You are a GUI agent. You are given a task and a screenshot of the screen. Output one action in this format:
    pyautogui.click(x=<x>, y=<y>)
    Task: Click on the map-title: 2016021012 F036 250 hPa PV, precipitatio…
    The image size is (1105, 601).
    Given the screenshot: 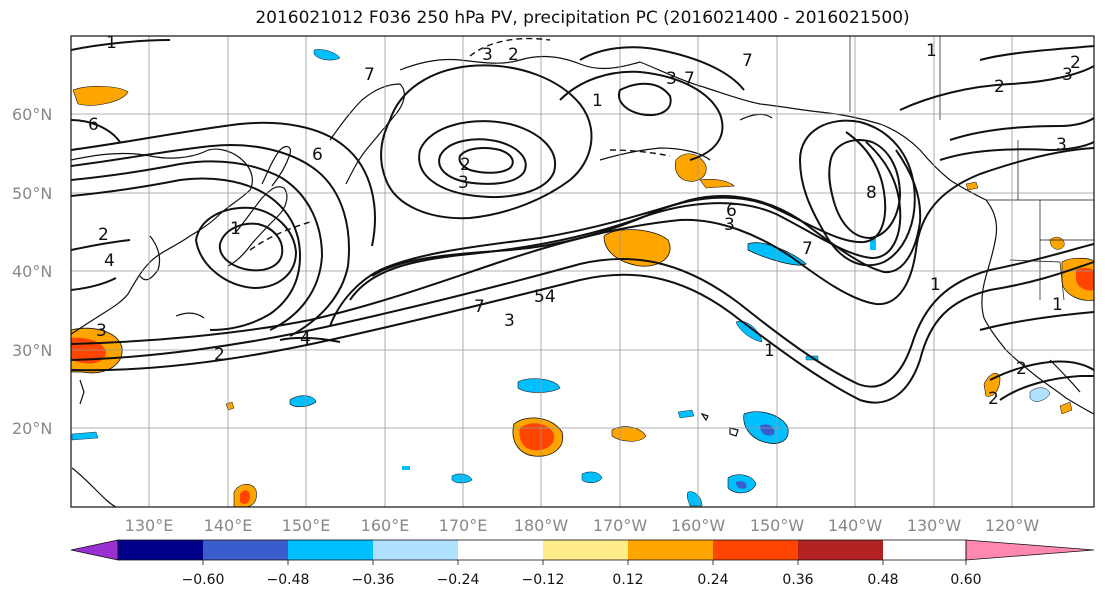 What is the action you would take?
    pyautogui.click(x=582, y=18)
    